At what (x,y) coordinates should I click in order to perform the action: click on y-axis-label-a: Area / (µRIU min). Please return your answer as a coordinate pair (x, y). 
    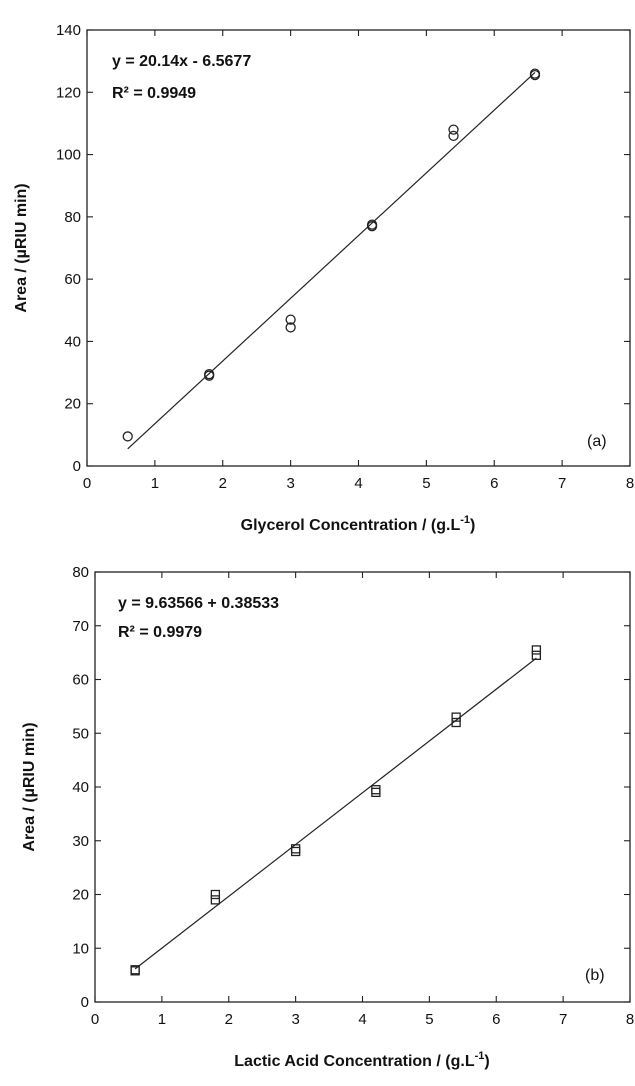
    Looking at the image, I should click on (21, 247).